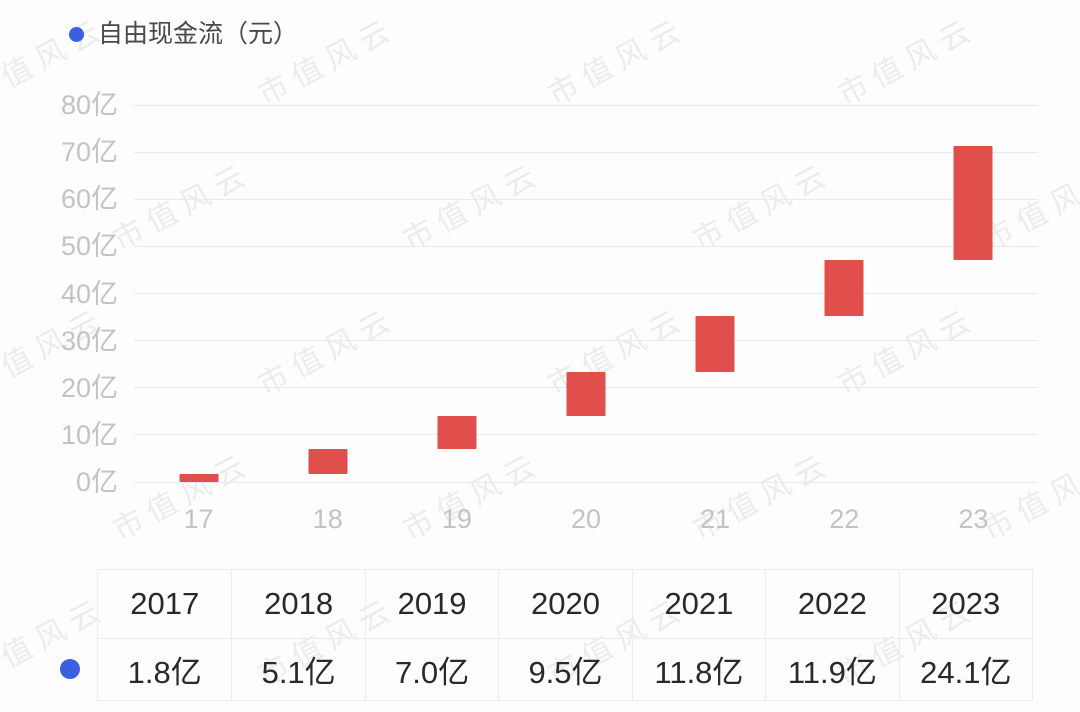 The height and width of the screenshot is (712, 1080). What do you see at coordinates (715, 344) in the screenshot?
I see `bar-2021` at bounding box center [715, 344].